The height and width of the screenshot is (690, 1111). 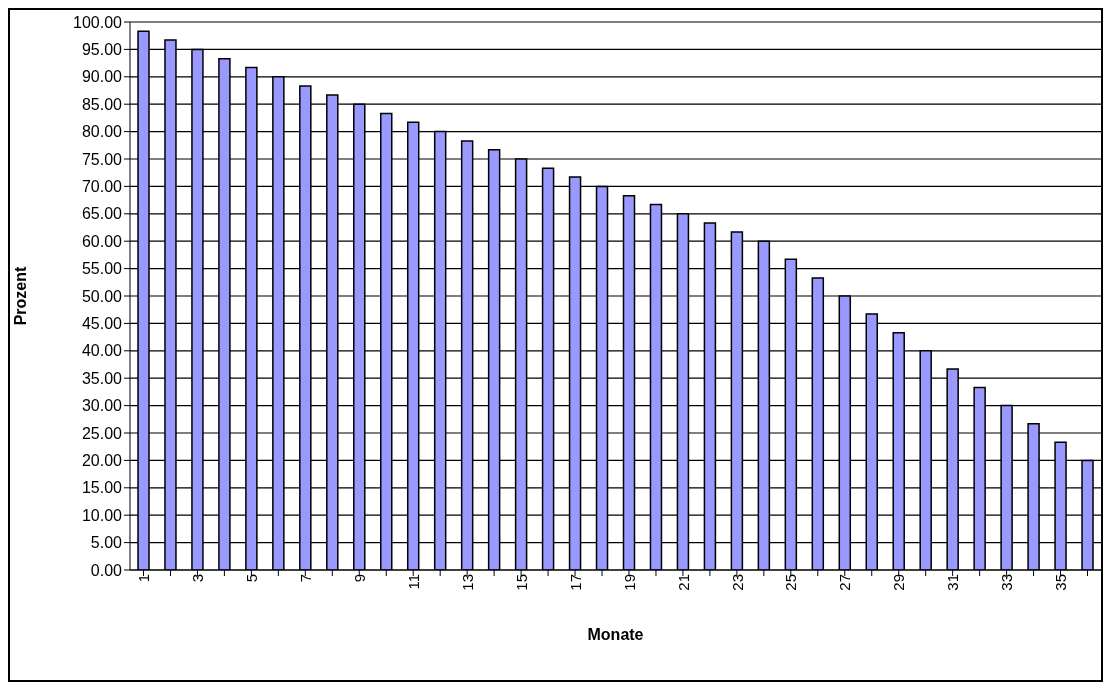 I want to click on x-tick-label: 15, so click(x=521, y=582).